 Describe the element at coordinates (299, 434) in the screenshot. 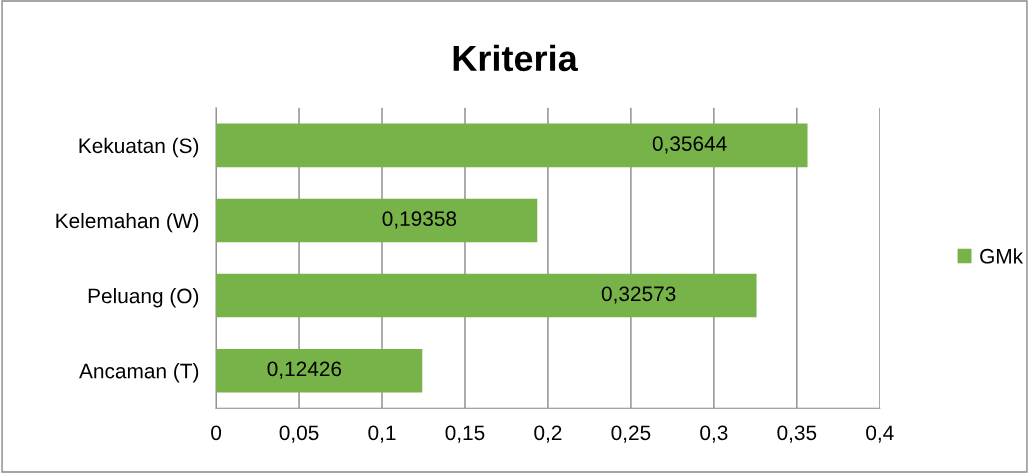

I see `x-tick-label: 0,05` at that location.